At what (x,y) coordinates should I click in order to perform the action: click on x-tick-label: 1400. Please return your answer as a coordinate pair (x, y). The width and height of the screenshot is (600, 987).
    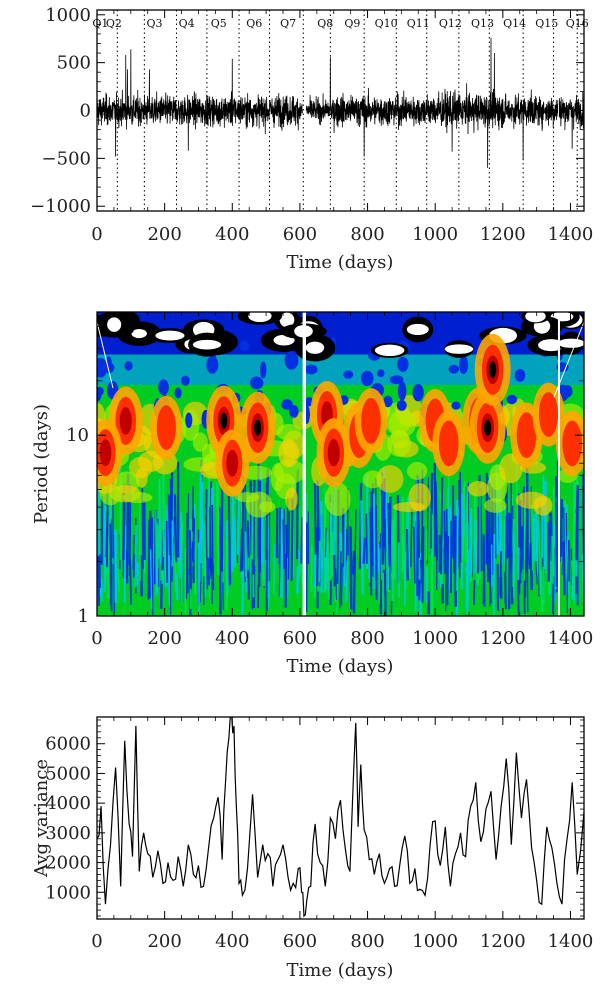
    Looking at the image, I should click on (571, 941).